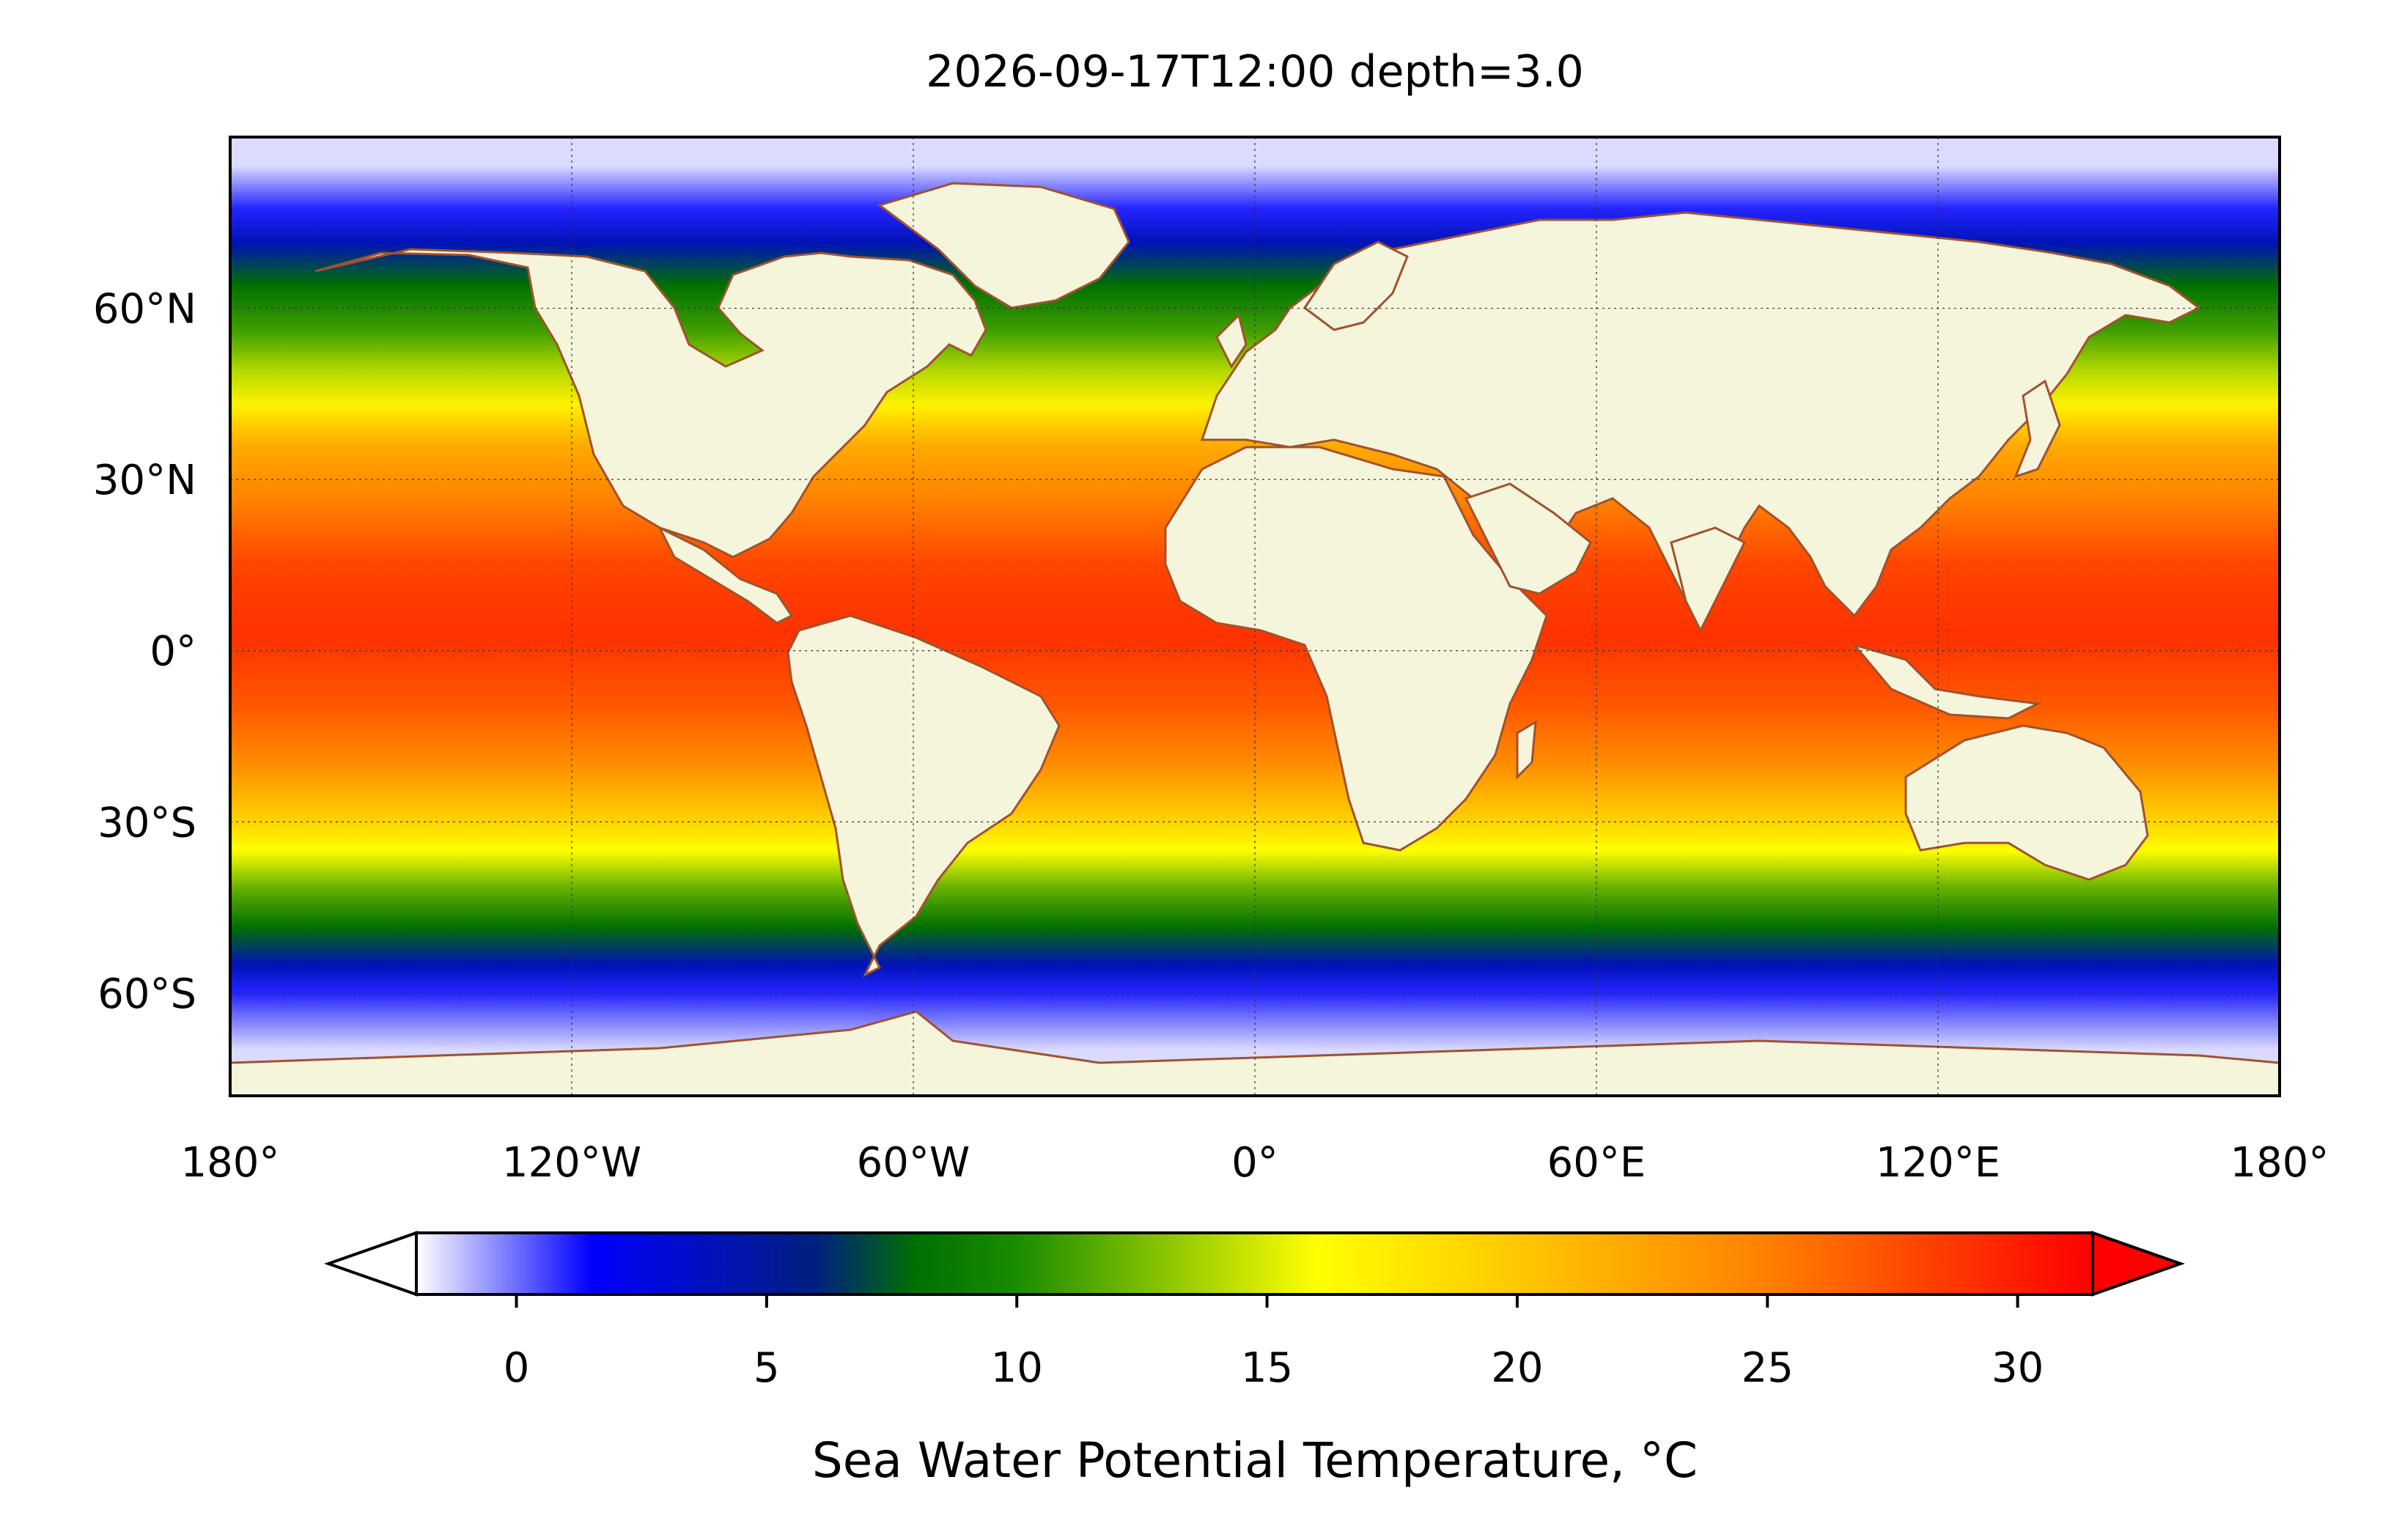 This screenshot has height=1540, width=2391. What do you see at coordinates (1596, 1163) in the screenshot?
I see `lon-tick-label: 60°E` at bounding box center [1596, 1163].